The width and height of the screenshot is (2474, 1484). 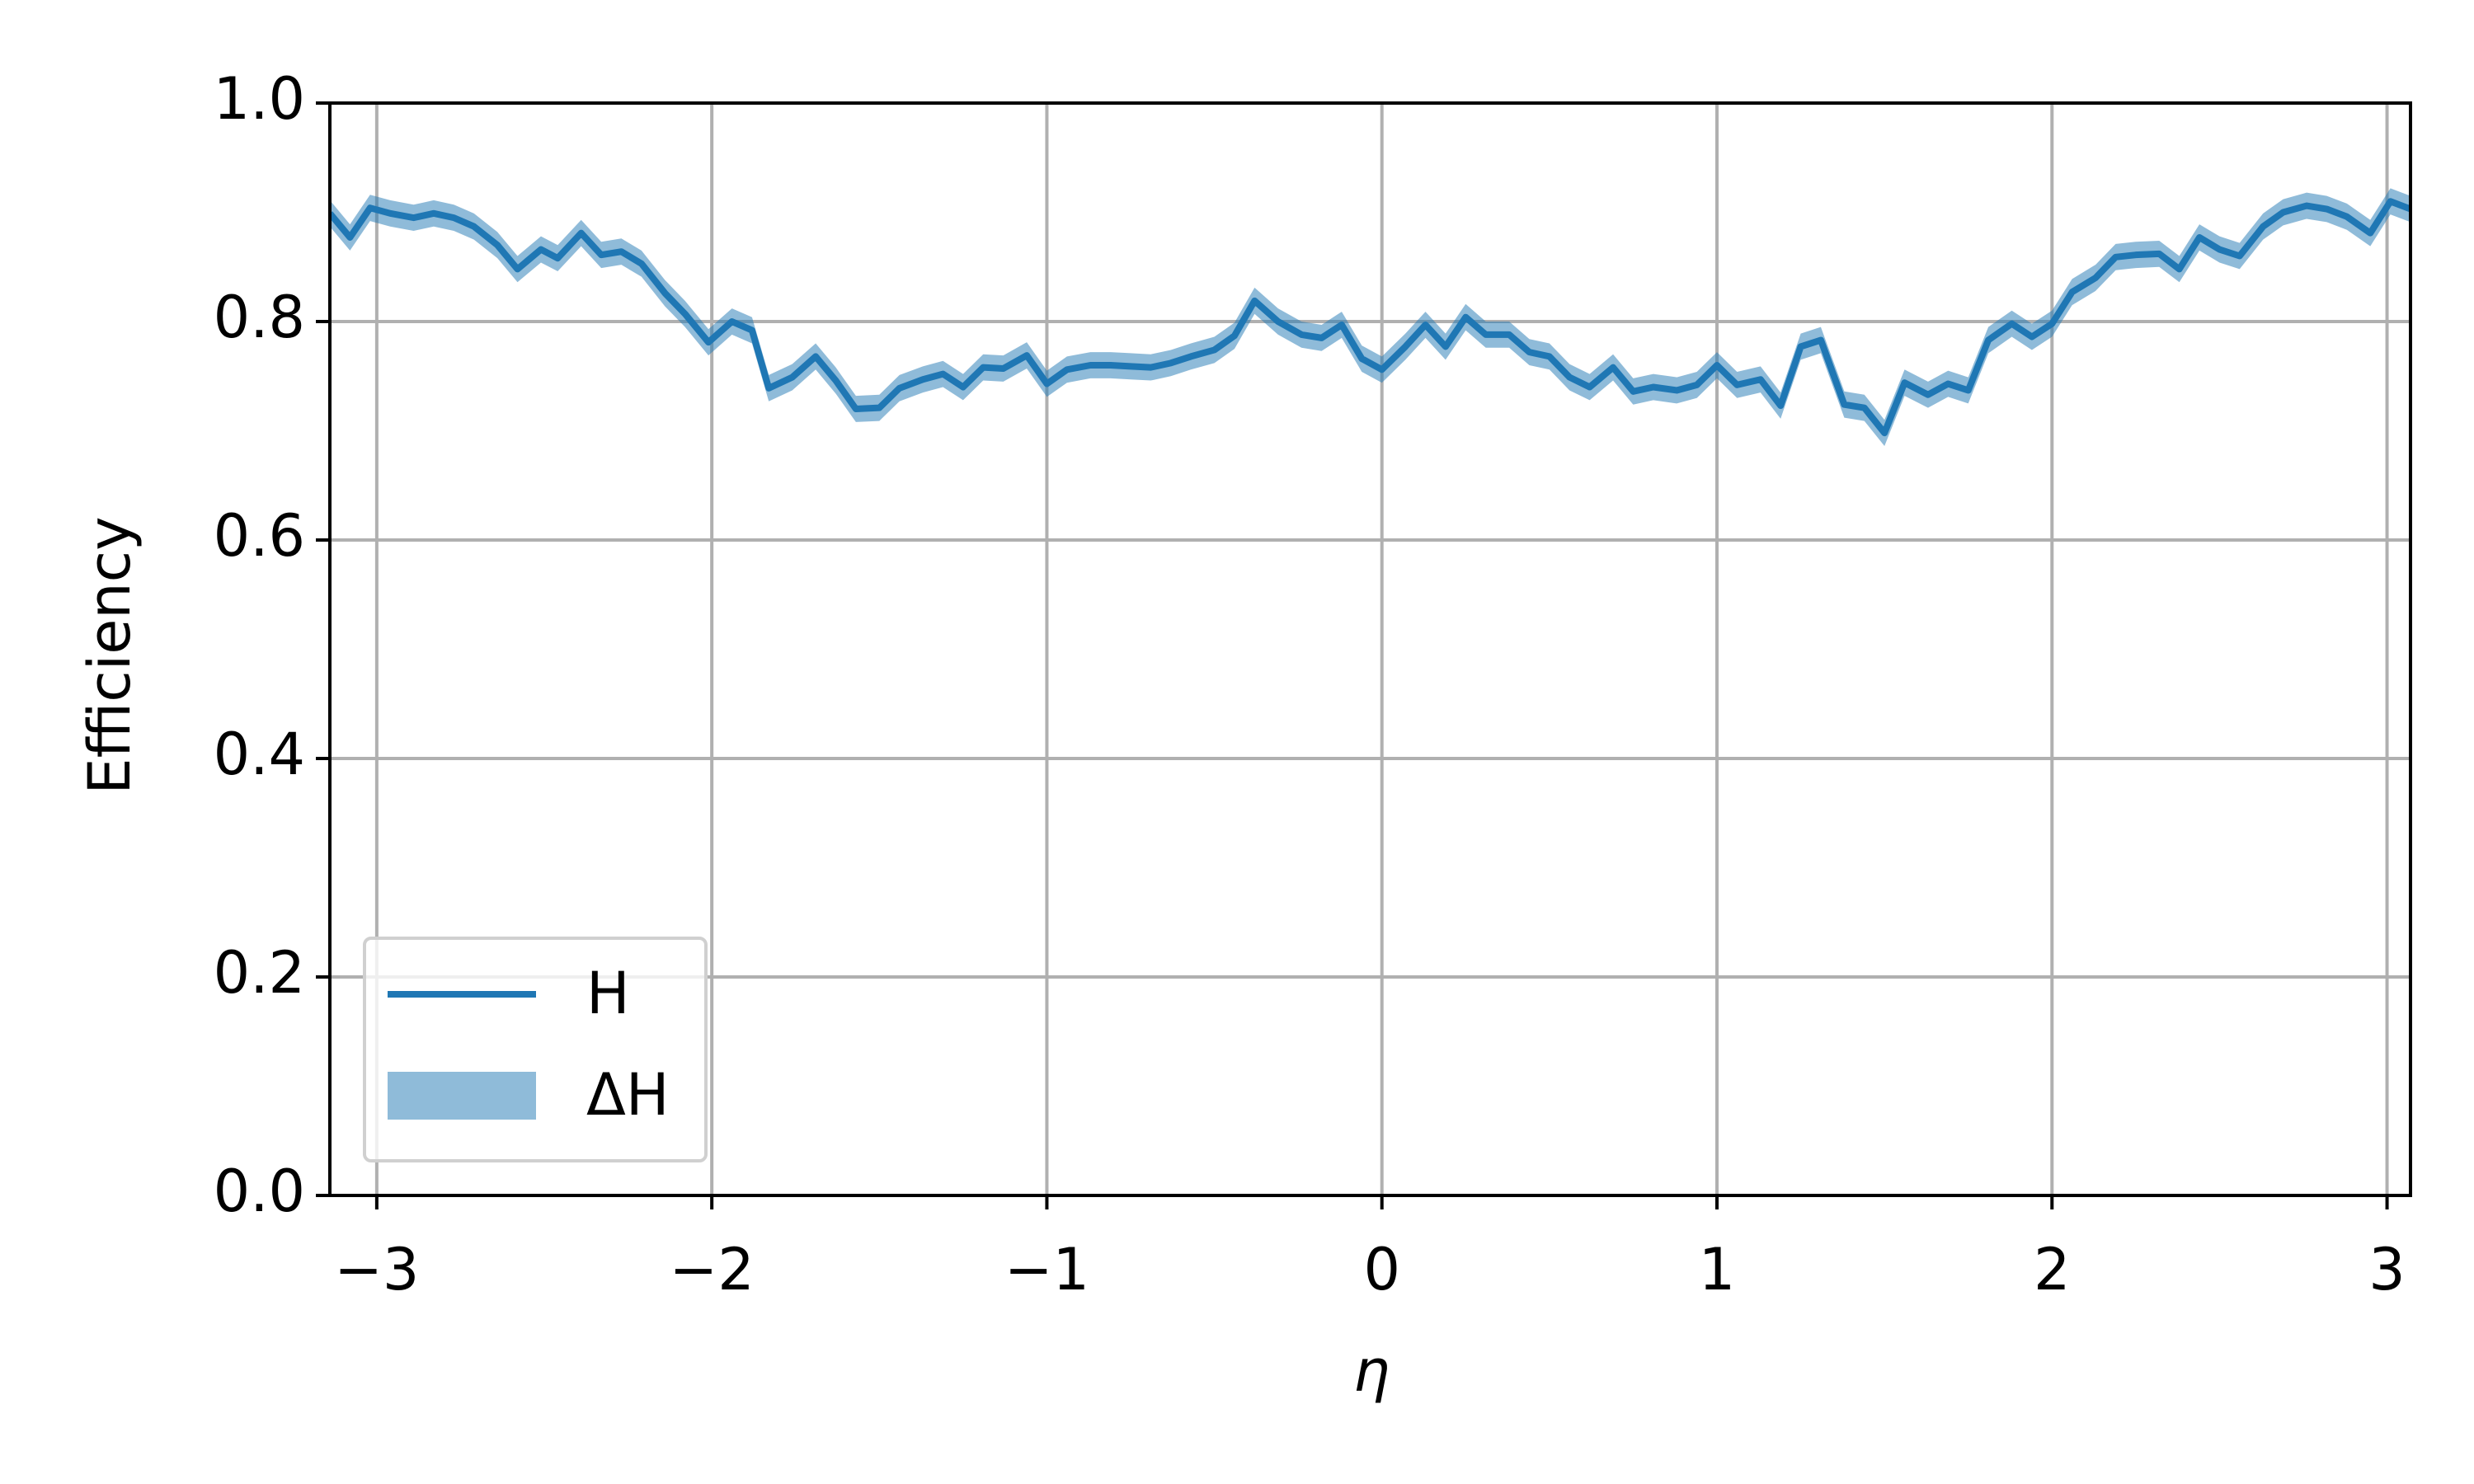 What do you see at coordinates (2052, 1269) in the screenshot?
I see `x-tick-label: 2` at bounding box center [2052, 1269].